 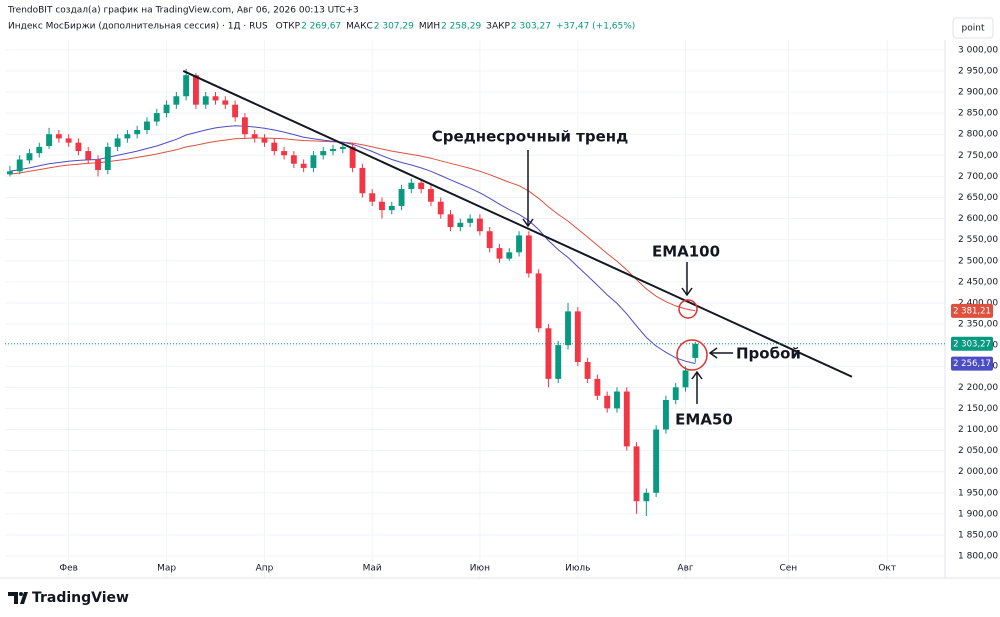 I want to click on ohlc-label: МИН, so click(x=429, y=27).